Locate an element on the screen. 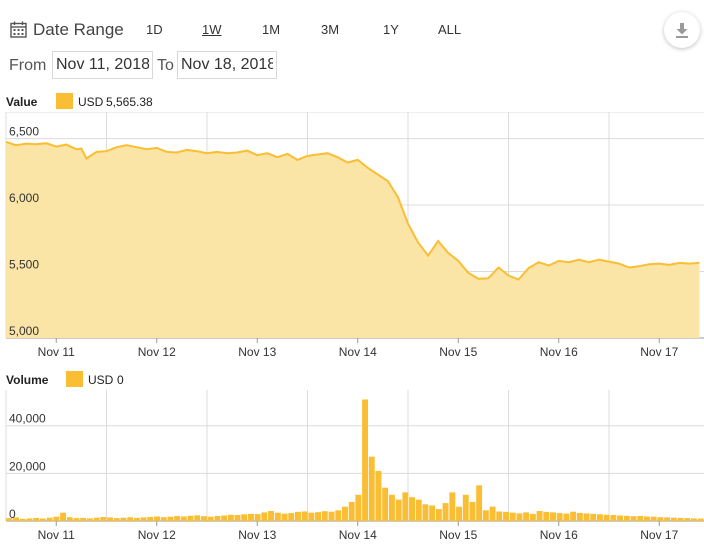  from-label: From is located at coordinates (28, 65).